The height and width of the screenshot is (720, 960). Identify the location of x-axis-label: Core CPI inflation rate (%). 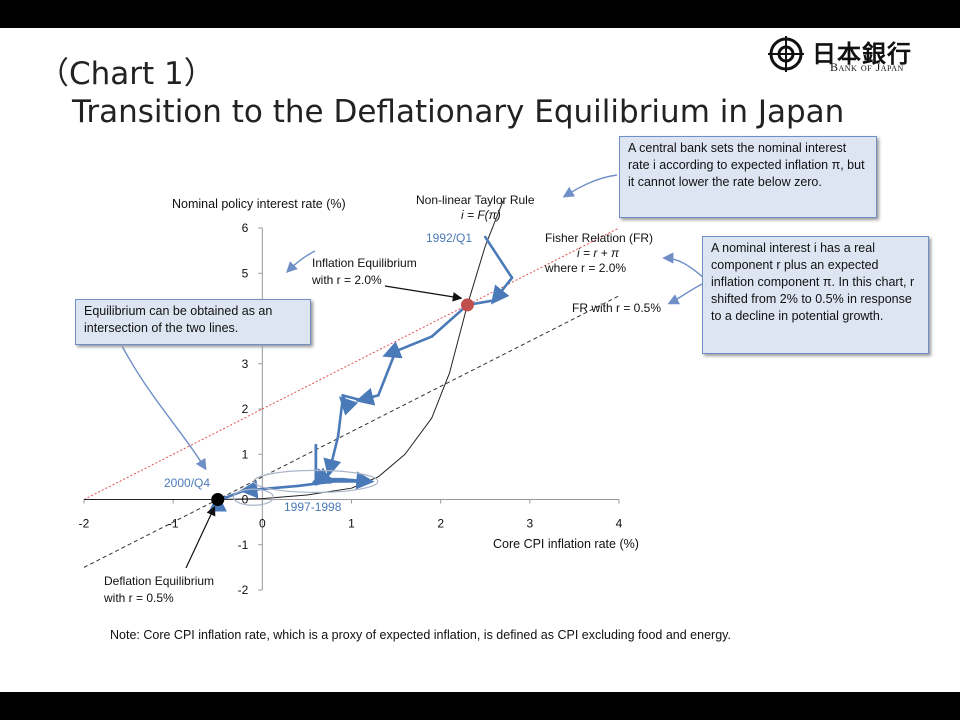
(566, 544).